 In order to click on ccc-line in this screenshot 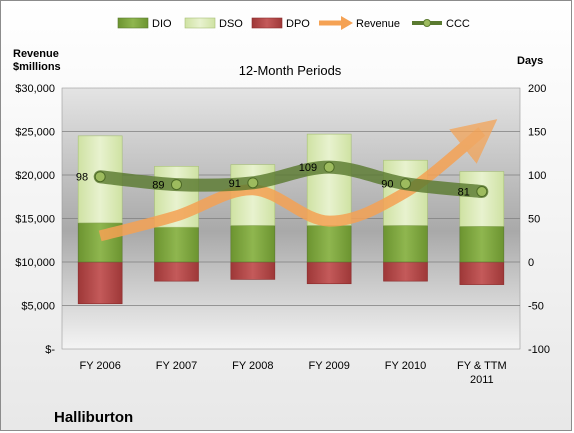, I will do `click(291, 179)`.